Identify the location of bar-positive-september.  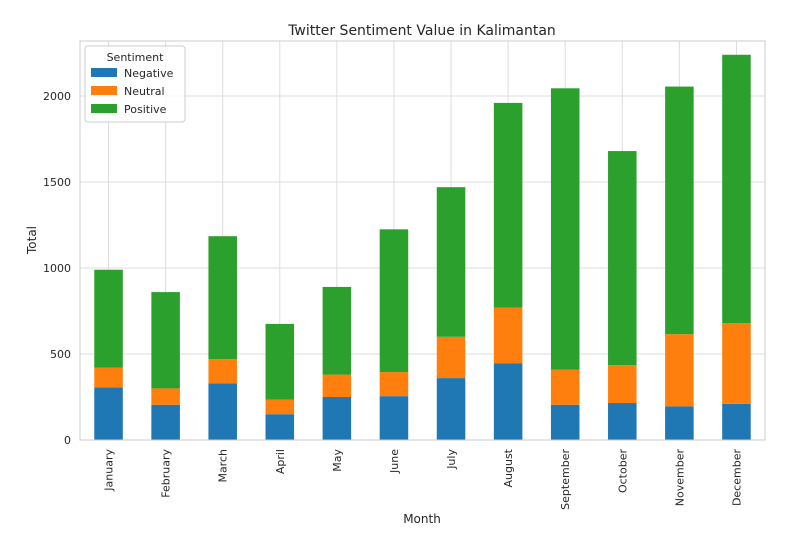
(565, 229).